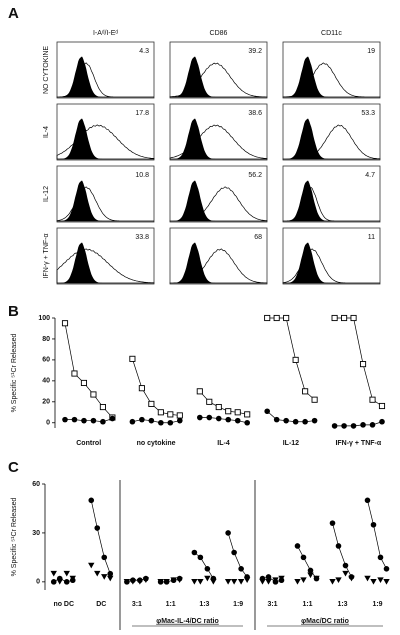 Image resolution: width=400 pixels, height=635 pixels. I want to click on x-tick-label: IFN-γ + TNF-α, so click(358, 443).